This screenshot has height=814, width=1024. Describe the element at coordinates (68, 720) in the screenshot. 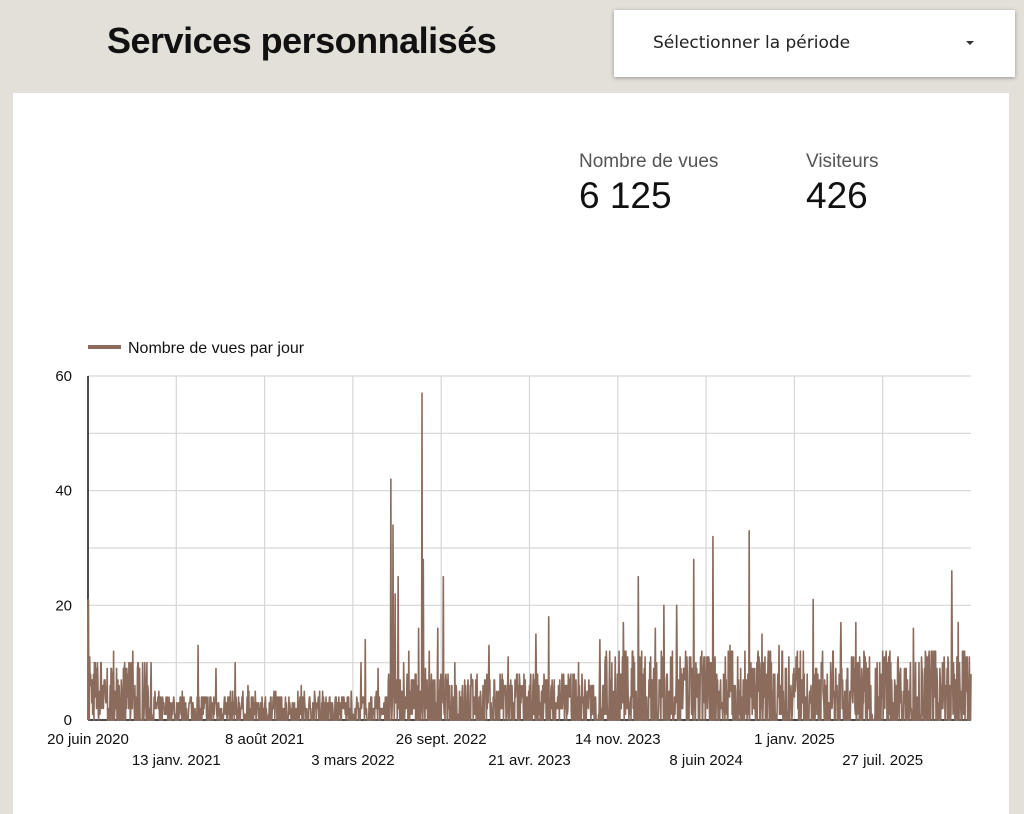

I see `y-tick-label: 0` at that location.